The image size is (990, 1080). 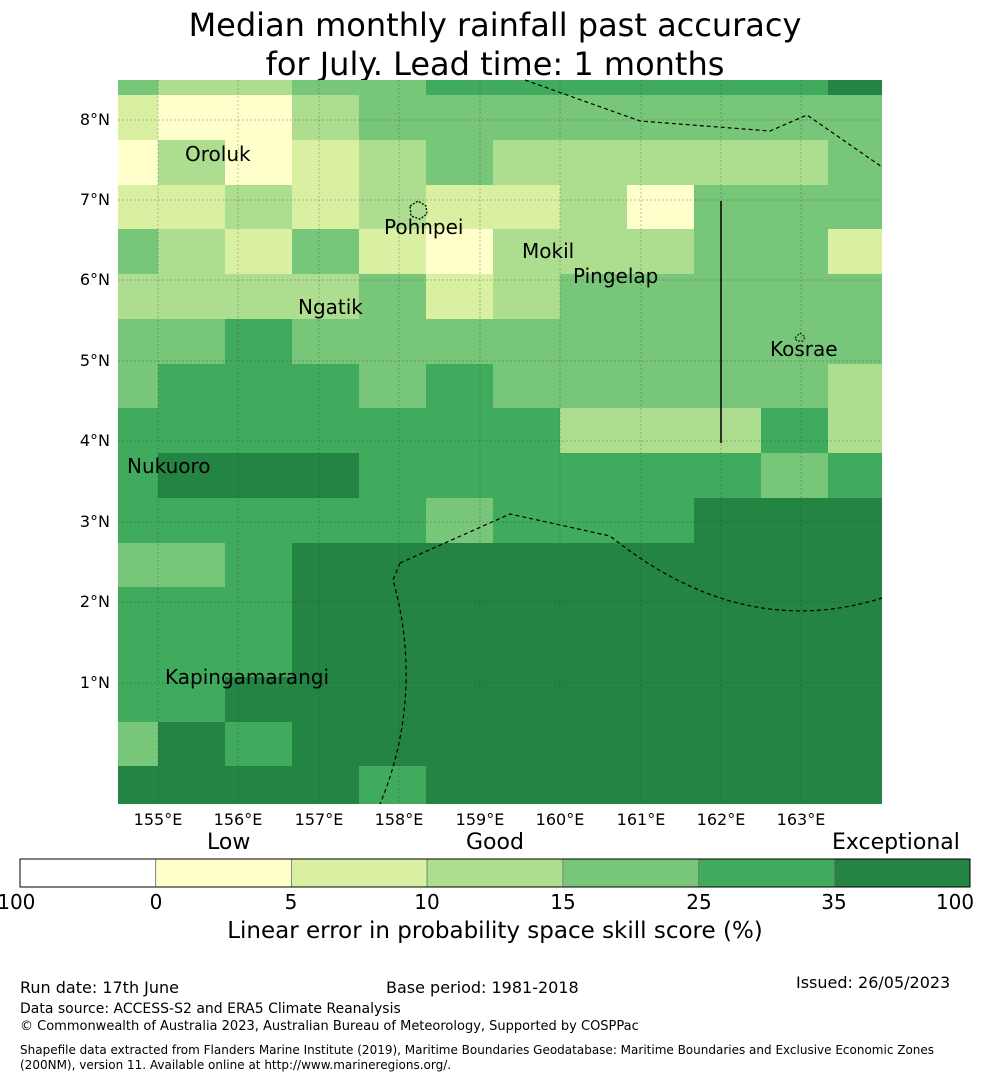 What do you see at coordinates (804, 349) in the screenshot?
I see `place-label-kosrae: Kosrae` at bounding box center [804, 349].